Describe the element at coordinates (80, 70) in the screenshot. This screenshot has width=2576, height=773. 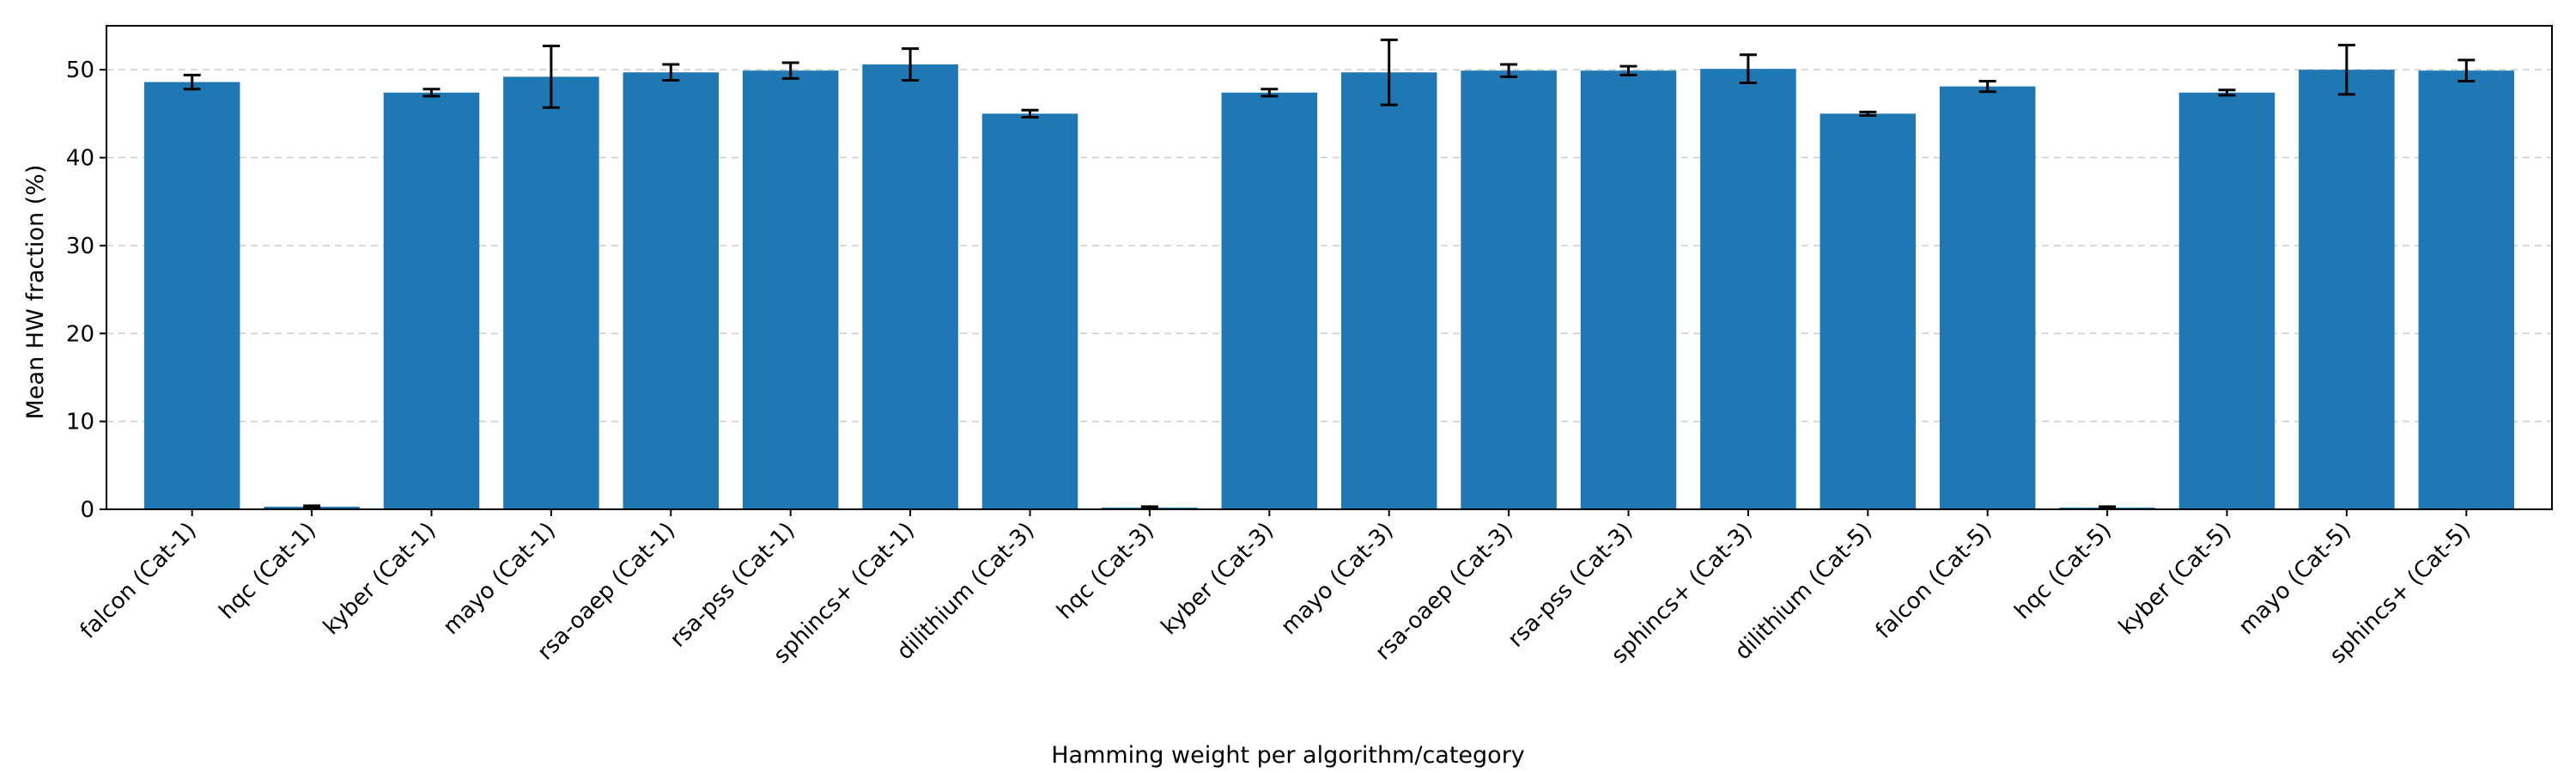
I see `y-tick-label: 50` at that location.